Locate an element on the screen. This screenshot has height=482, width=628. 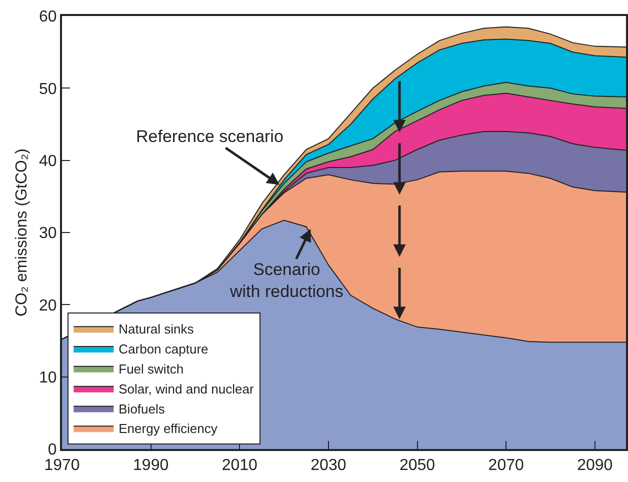
legend-label: Natural sinks is located at coordinates (156, 329).